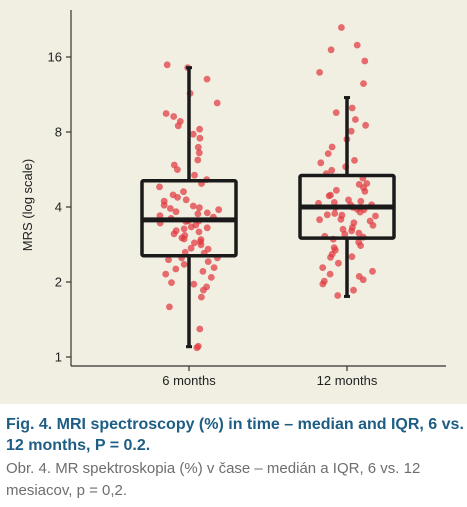 The height and width of the screenshot is (507, 467). I want to click on y-tick-label: 1, so click(58, 357).